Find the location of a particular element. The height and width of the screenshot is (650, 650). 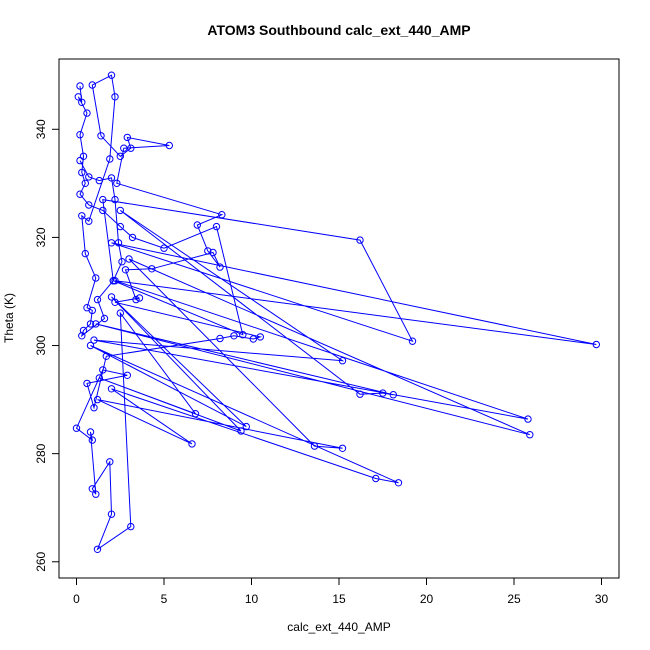

y-axis-label: Theta (K) is located at coordinates (9, 318).